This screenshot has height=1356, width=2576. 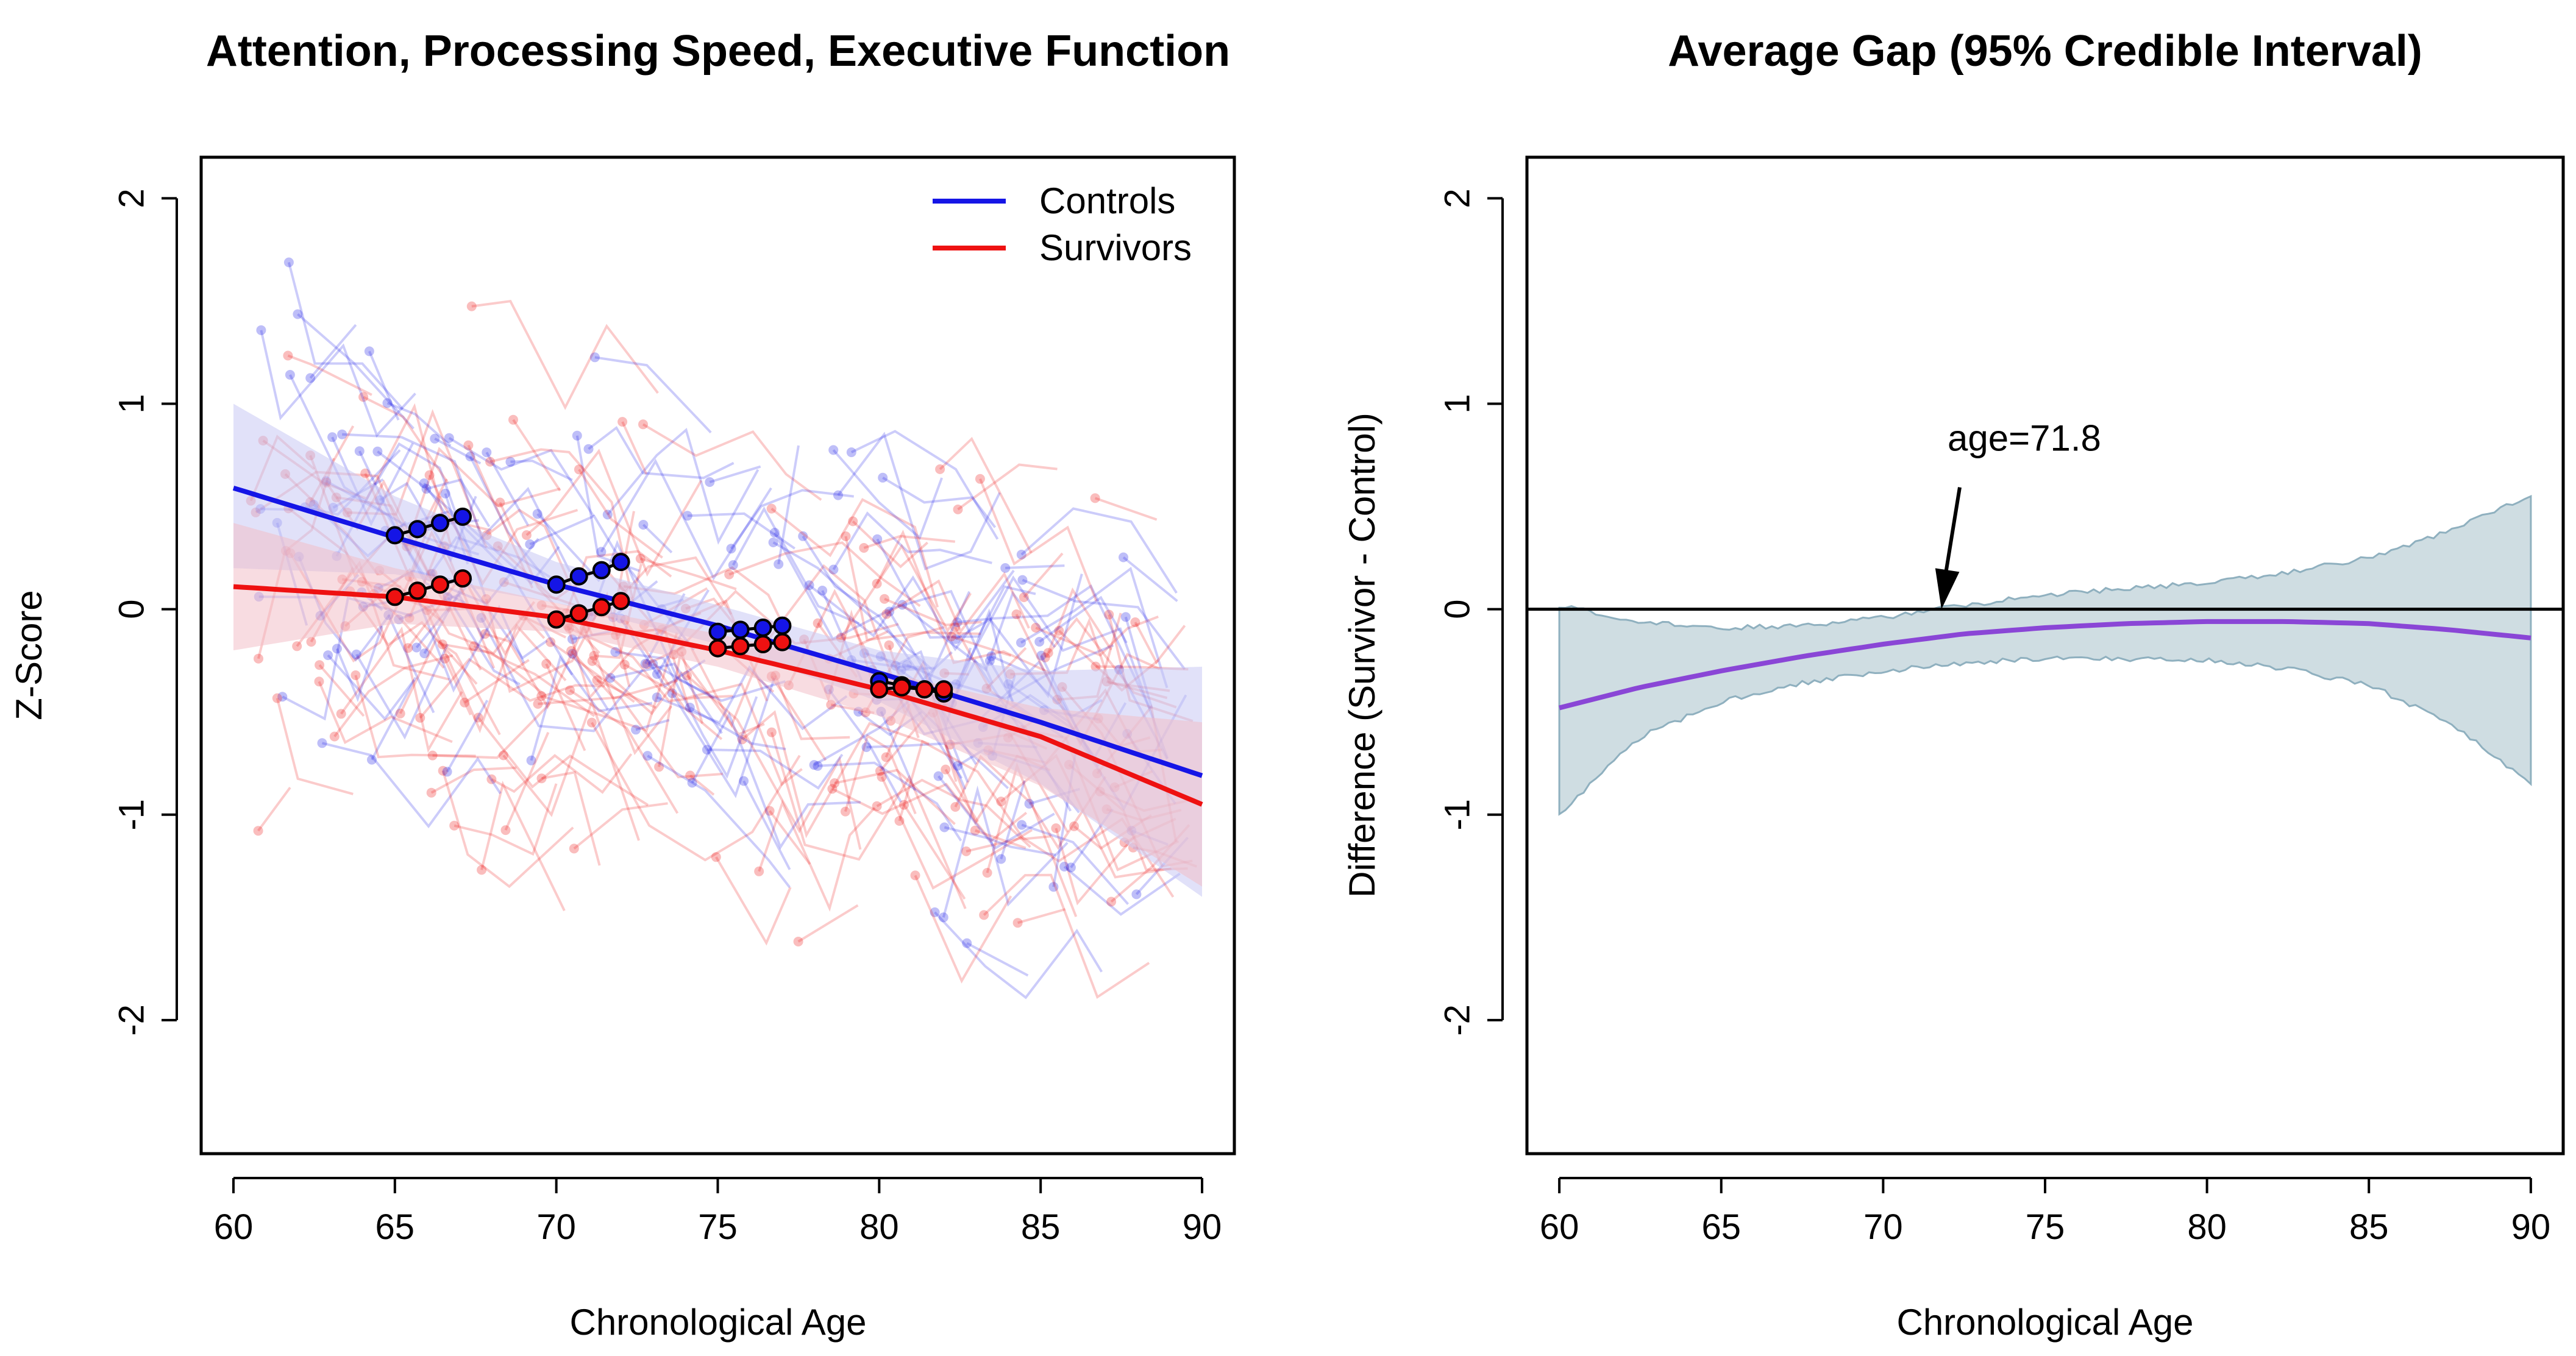 What do you see at coordinates (29, 655) in the screenshot?
I see `left-y-axis-label: Z-Score` at bounding box center [29, 655].